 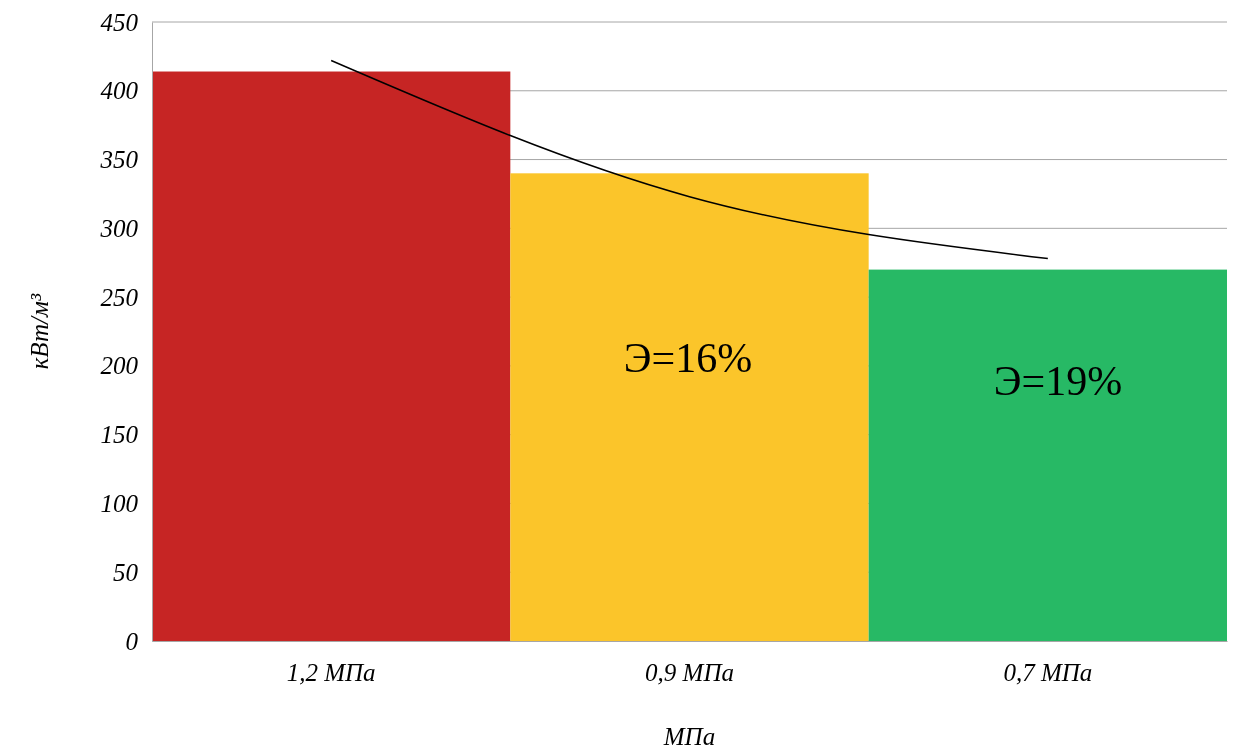 I want to click on x-axis-title: МПа, so click(x=689, y=736).